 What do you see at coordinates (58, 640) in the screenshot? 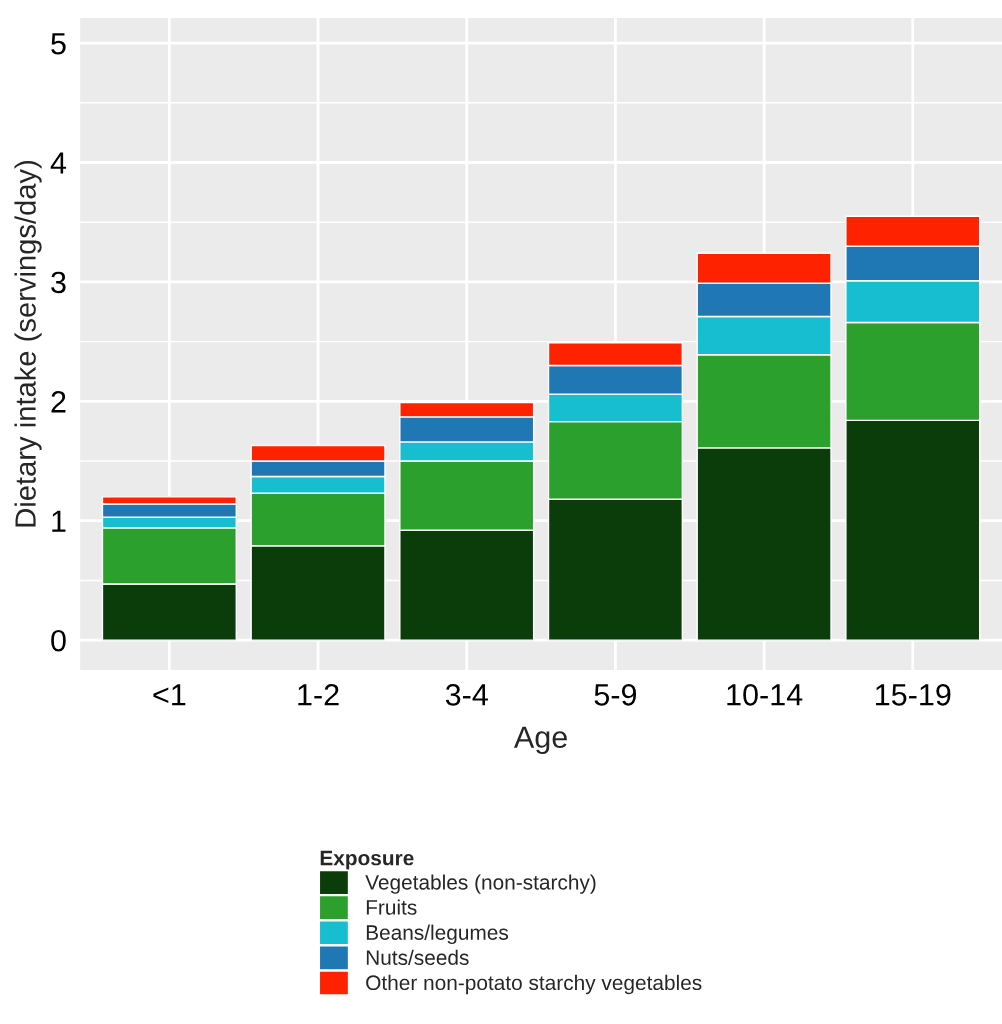
I see `y-tick-label: 0` at bounding box center [58, 640].